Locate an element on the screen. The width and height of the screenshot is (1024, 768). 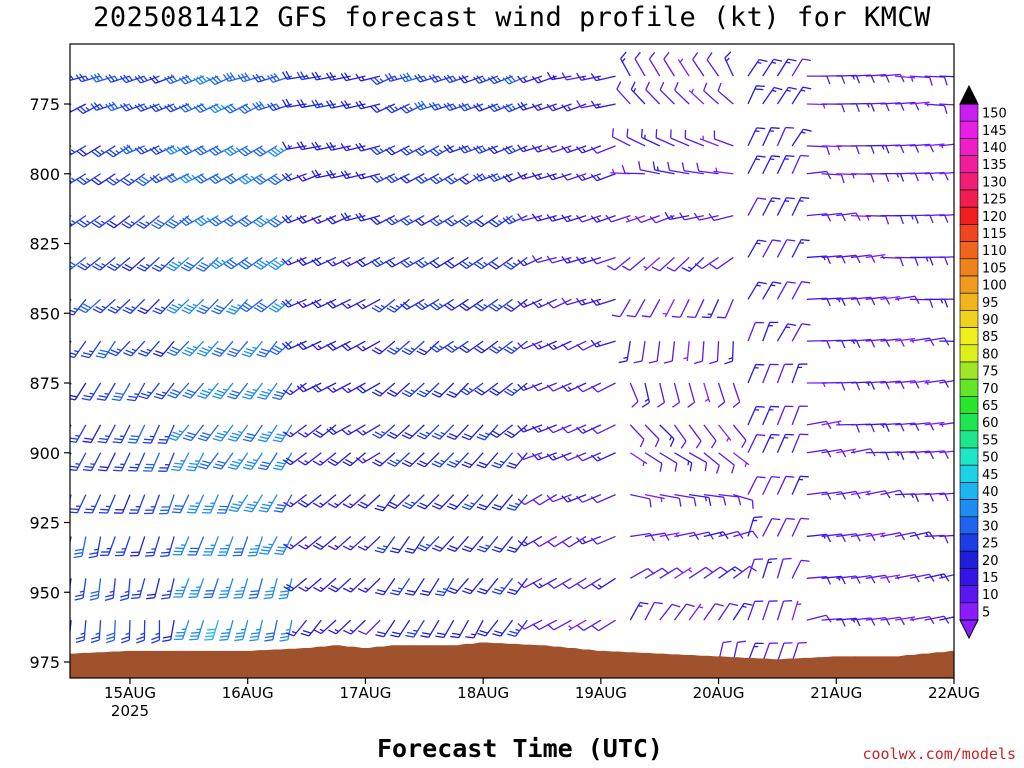
x-tick-label: 20AUG is located at coordinates (719, 693).